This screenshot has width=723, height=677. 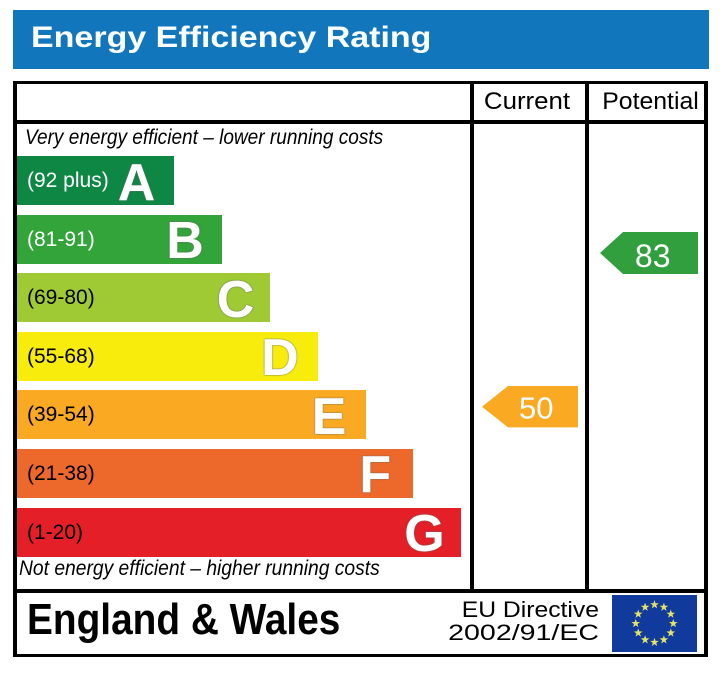 I want to click on svg-text: 50, so click(x=536, y=407).